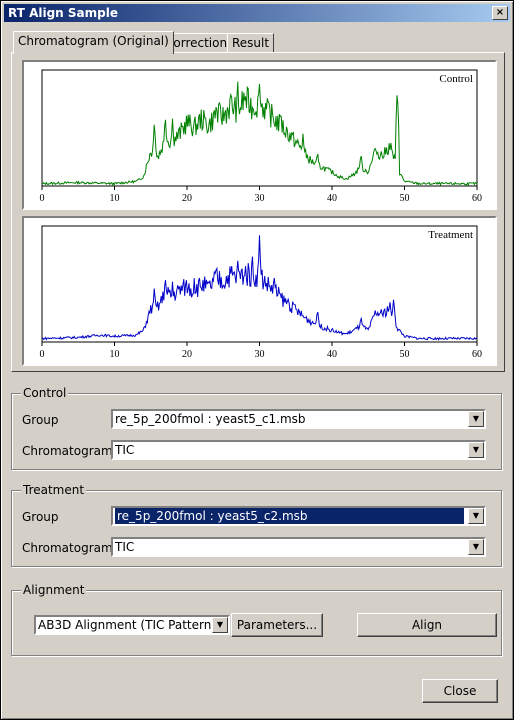 The height and width of the screenshot is (720, 514). What do you see at coordinates (127, 625) in the screenshot?
I see `alignment-method-value: AB3D Alignment (TIC Pattern)` at bounding box center [127, 625].